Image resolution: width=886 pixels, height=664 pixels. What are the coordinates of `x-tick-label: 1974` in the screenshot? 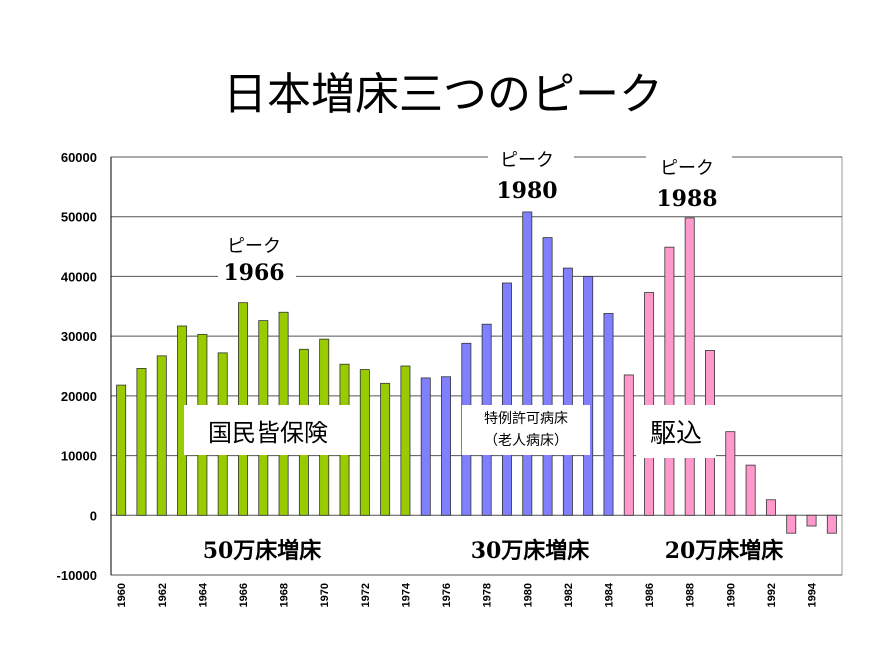 It's located at (406, 594).